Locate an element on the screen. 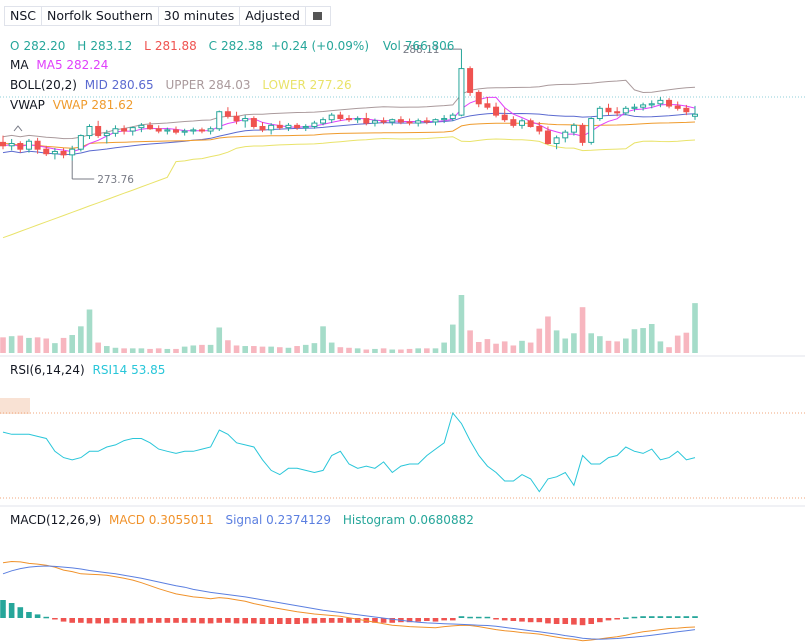  menu-square-icon is located at coordinates (317, 16).